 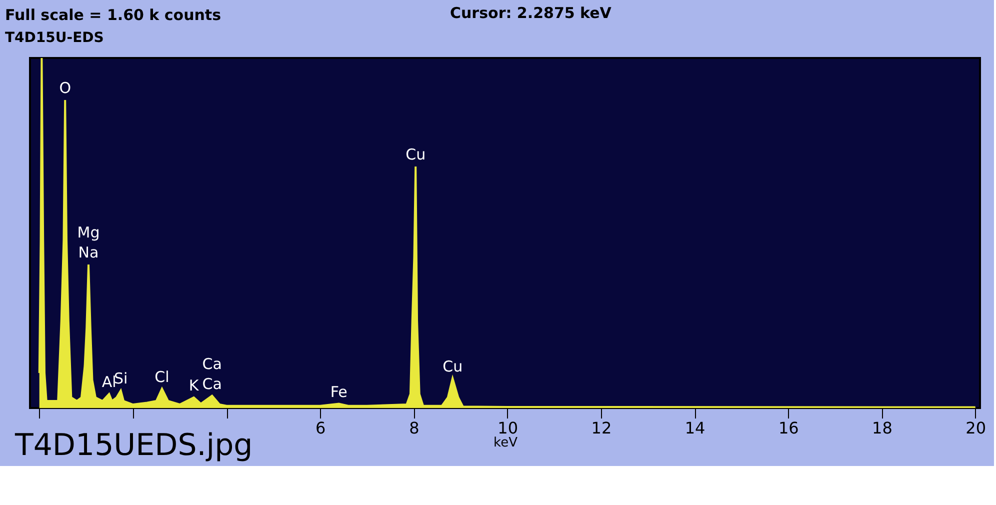 I want to click on chart-title: Full scale = 1.60 k counts, so click(x=113, y=15).